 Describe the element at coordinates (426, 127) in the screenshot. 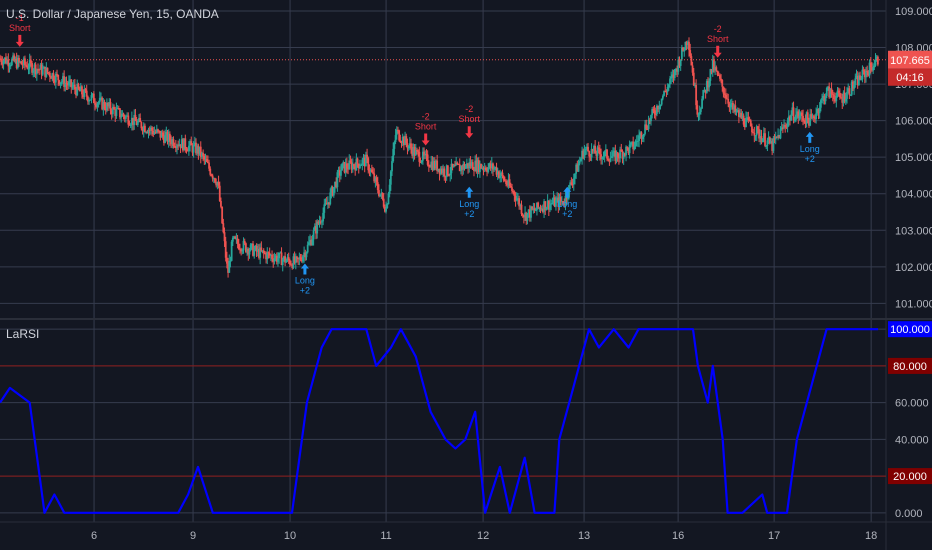

I see `short-signal-label: Short` at that location.